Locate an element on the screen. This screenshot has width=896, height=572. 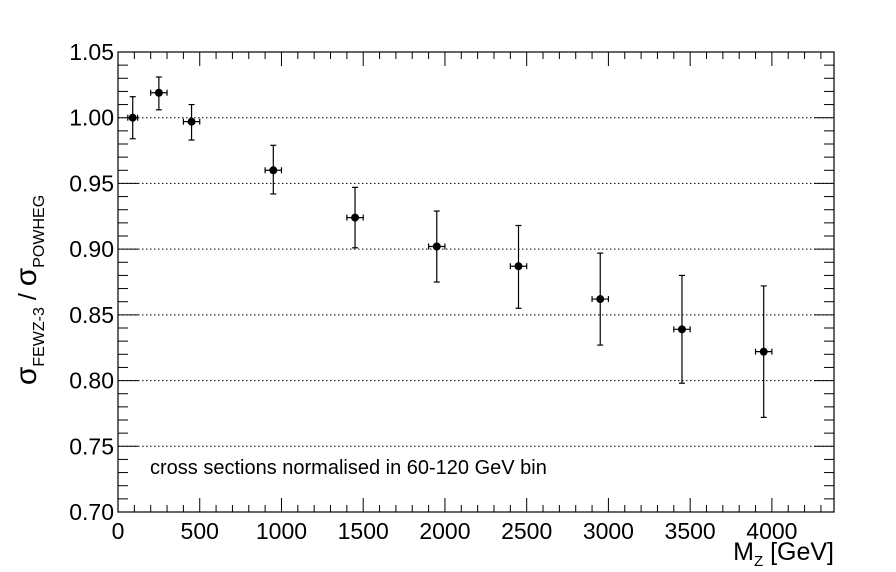
x-tick-label: 1500 is located at coordinates (363, 531).